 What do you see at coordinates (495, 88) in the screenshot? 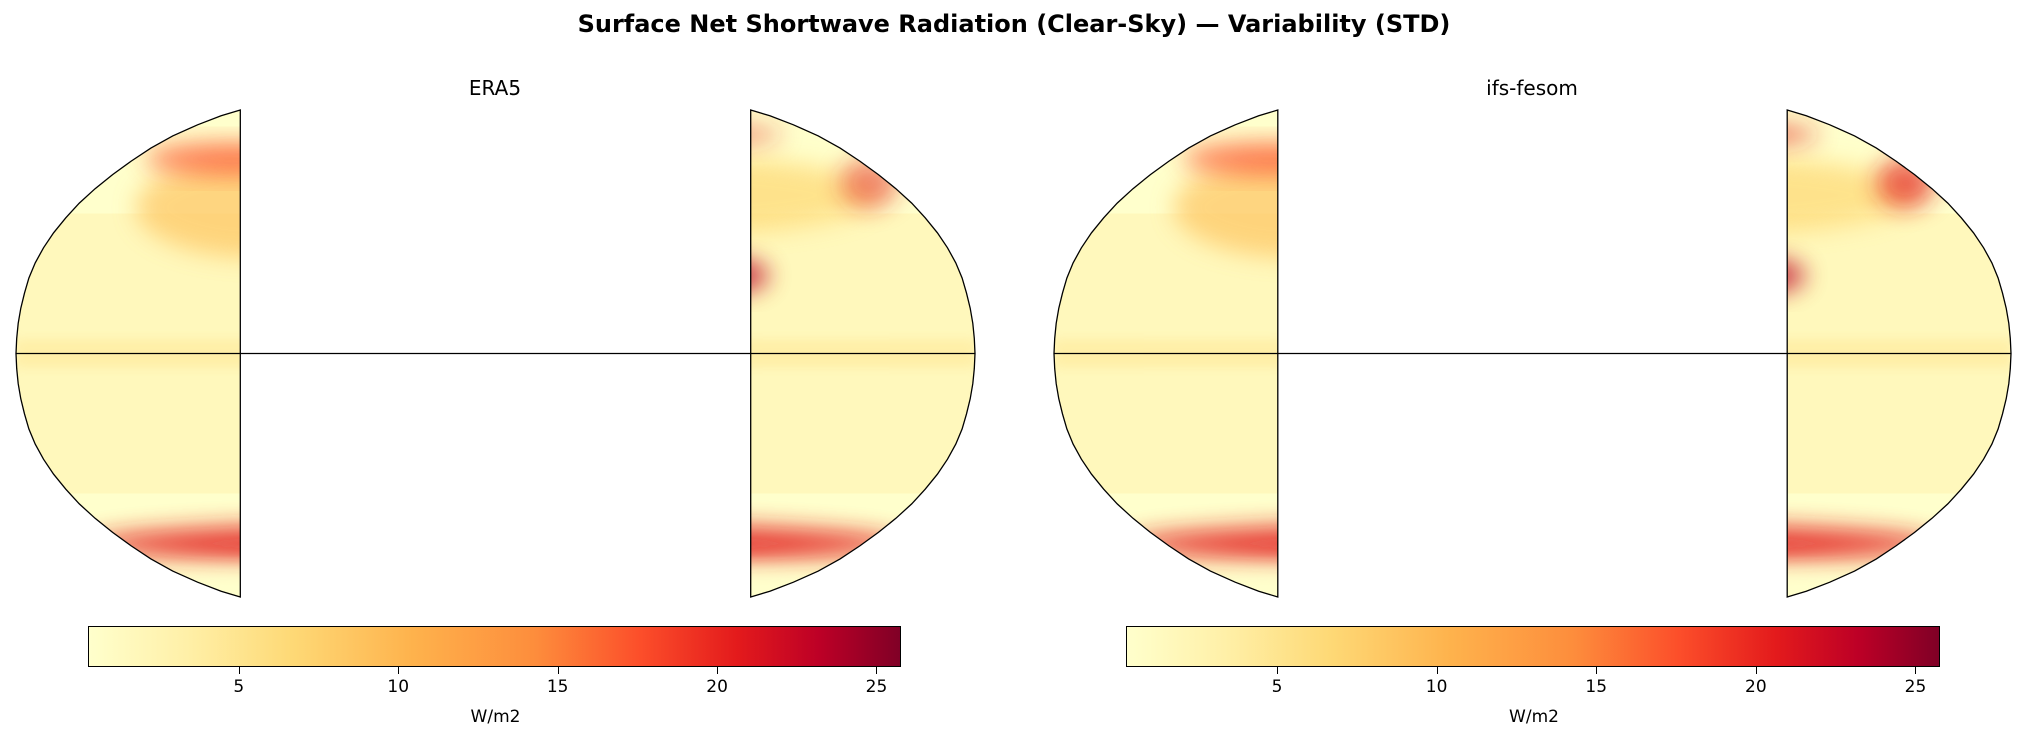
I see `panel-title-era5: ERA5` at bounding box center [495, 88].